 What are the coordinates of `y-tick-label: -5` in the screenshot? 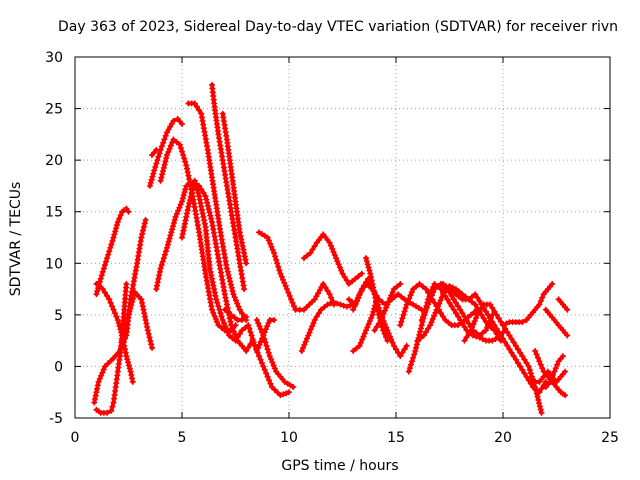 It's located at (56, 419).